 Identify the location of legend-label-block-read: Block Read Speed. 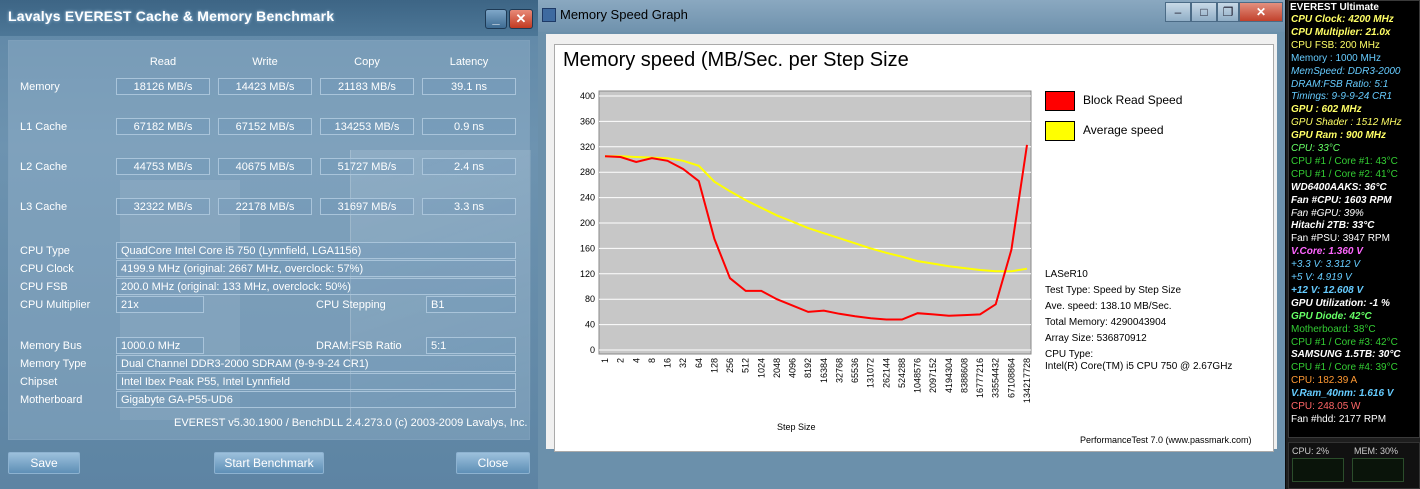
(1133, 100).